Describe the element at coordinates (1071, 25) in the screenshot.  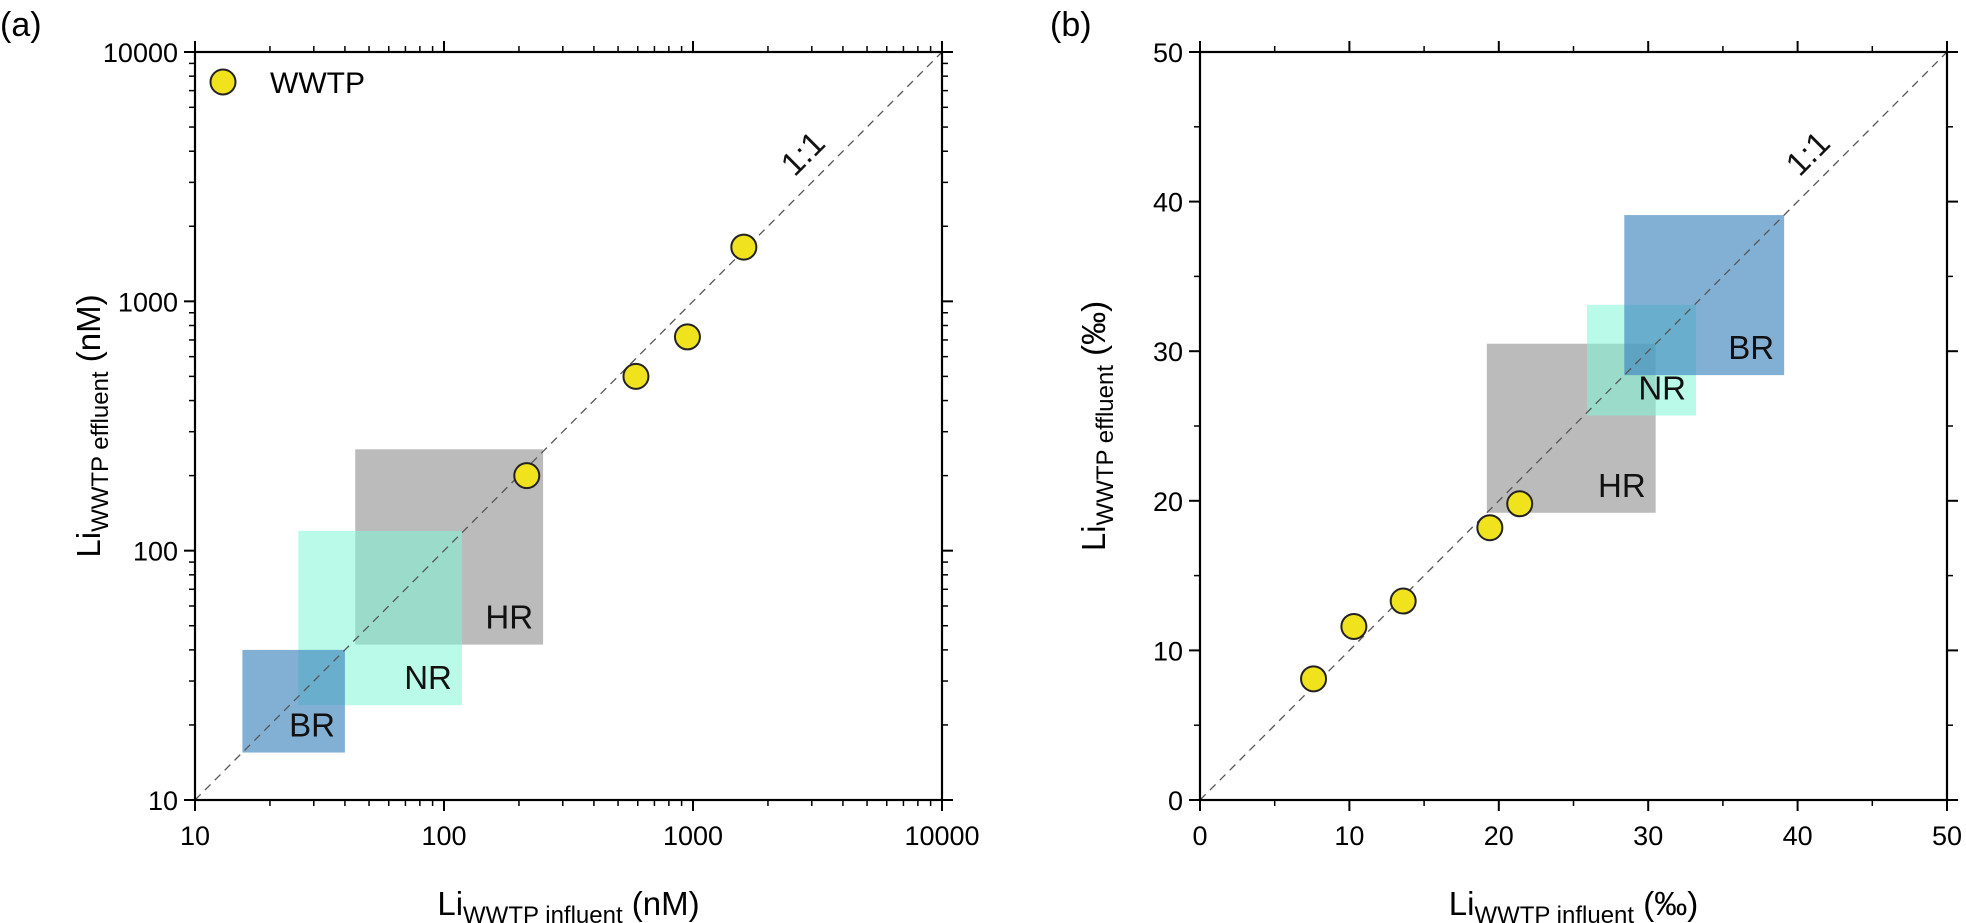
I see `panel-label: (b)` at that location.